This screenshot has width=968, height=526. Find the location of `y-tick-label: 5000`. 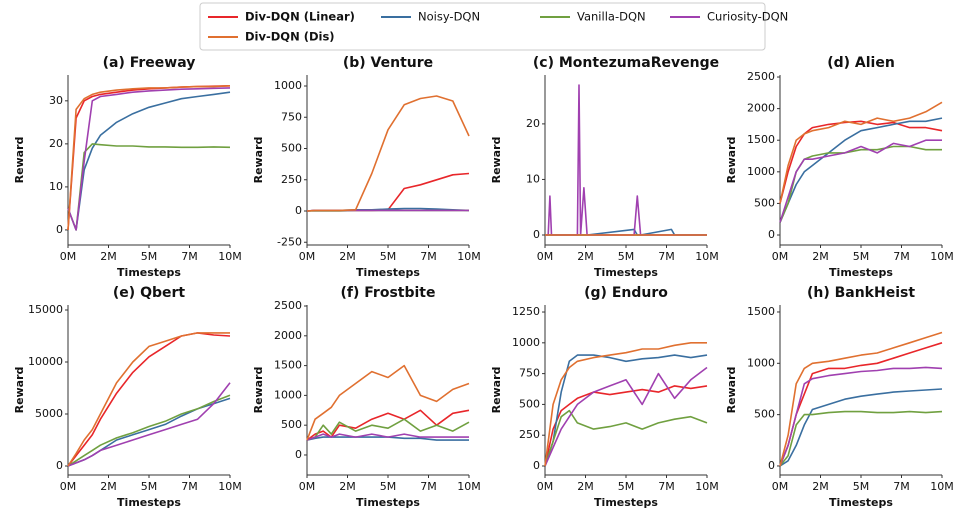

y-tick-label: 5000 is located at coordinates (49, 413).